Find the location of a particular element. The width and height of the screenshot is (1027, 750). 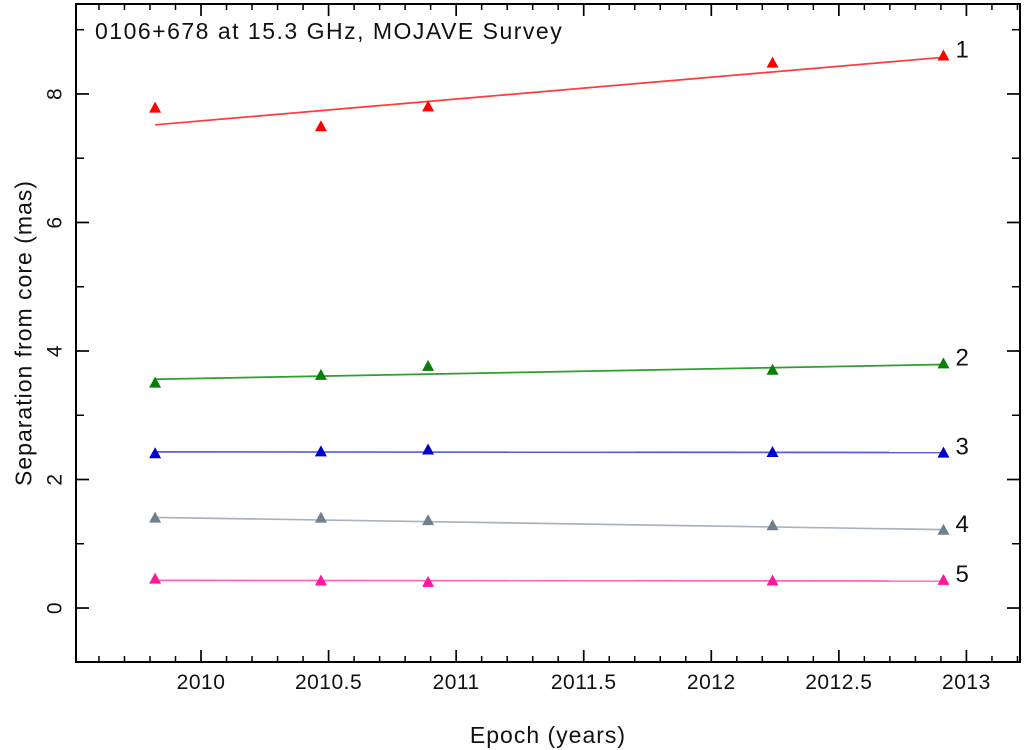

chart-title: 0106+678 at 15.3 GHz, MOJAVE Survey is located at coordinates (329, 31).